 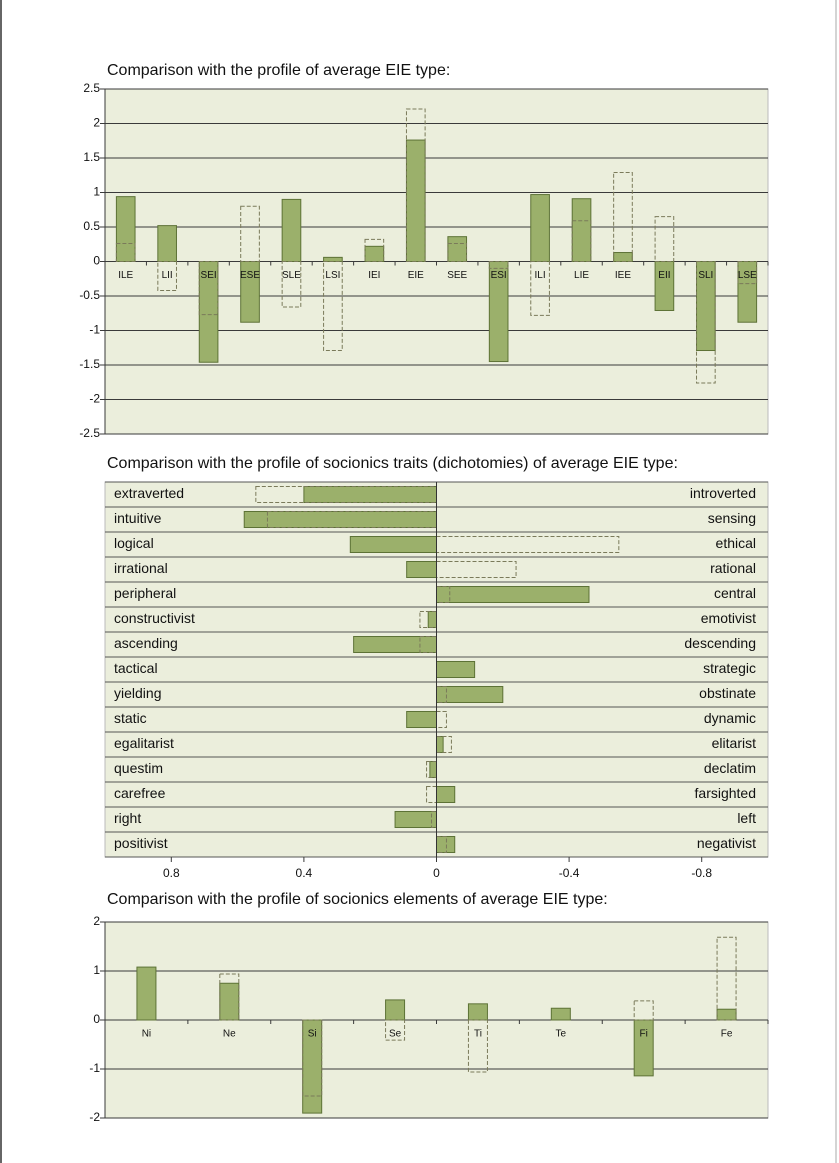 What do you see at coordinates (137, 693) in the screenshot?
I see `left-label: yielding` at bounding box center [137, 693].